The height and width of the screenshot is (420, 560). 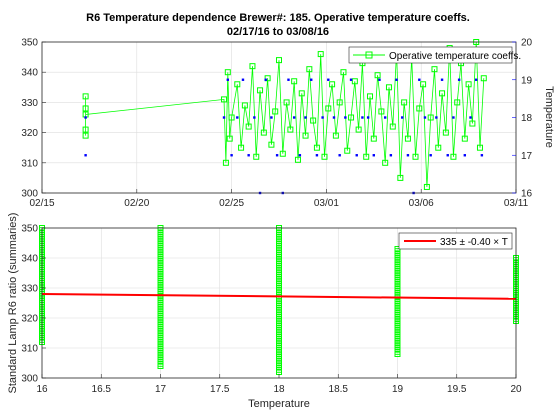 I want to click on bottom-y-tick-label: 300, so click(x=29, y=379).